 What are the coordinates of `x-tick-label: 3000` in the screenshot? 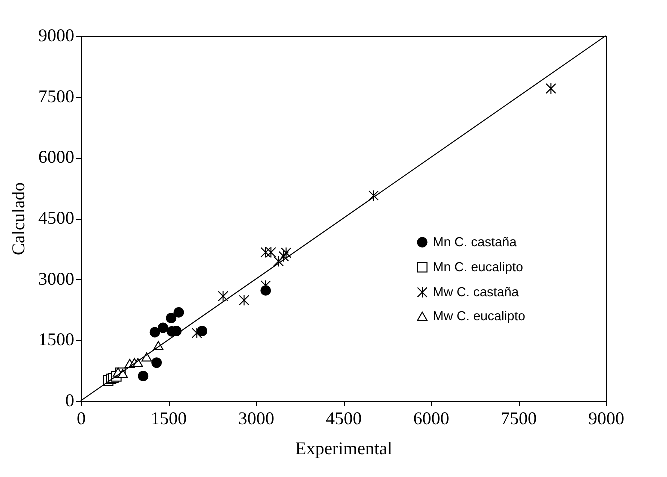 It's located at (256, 418).